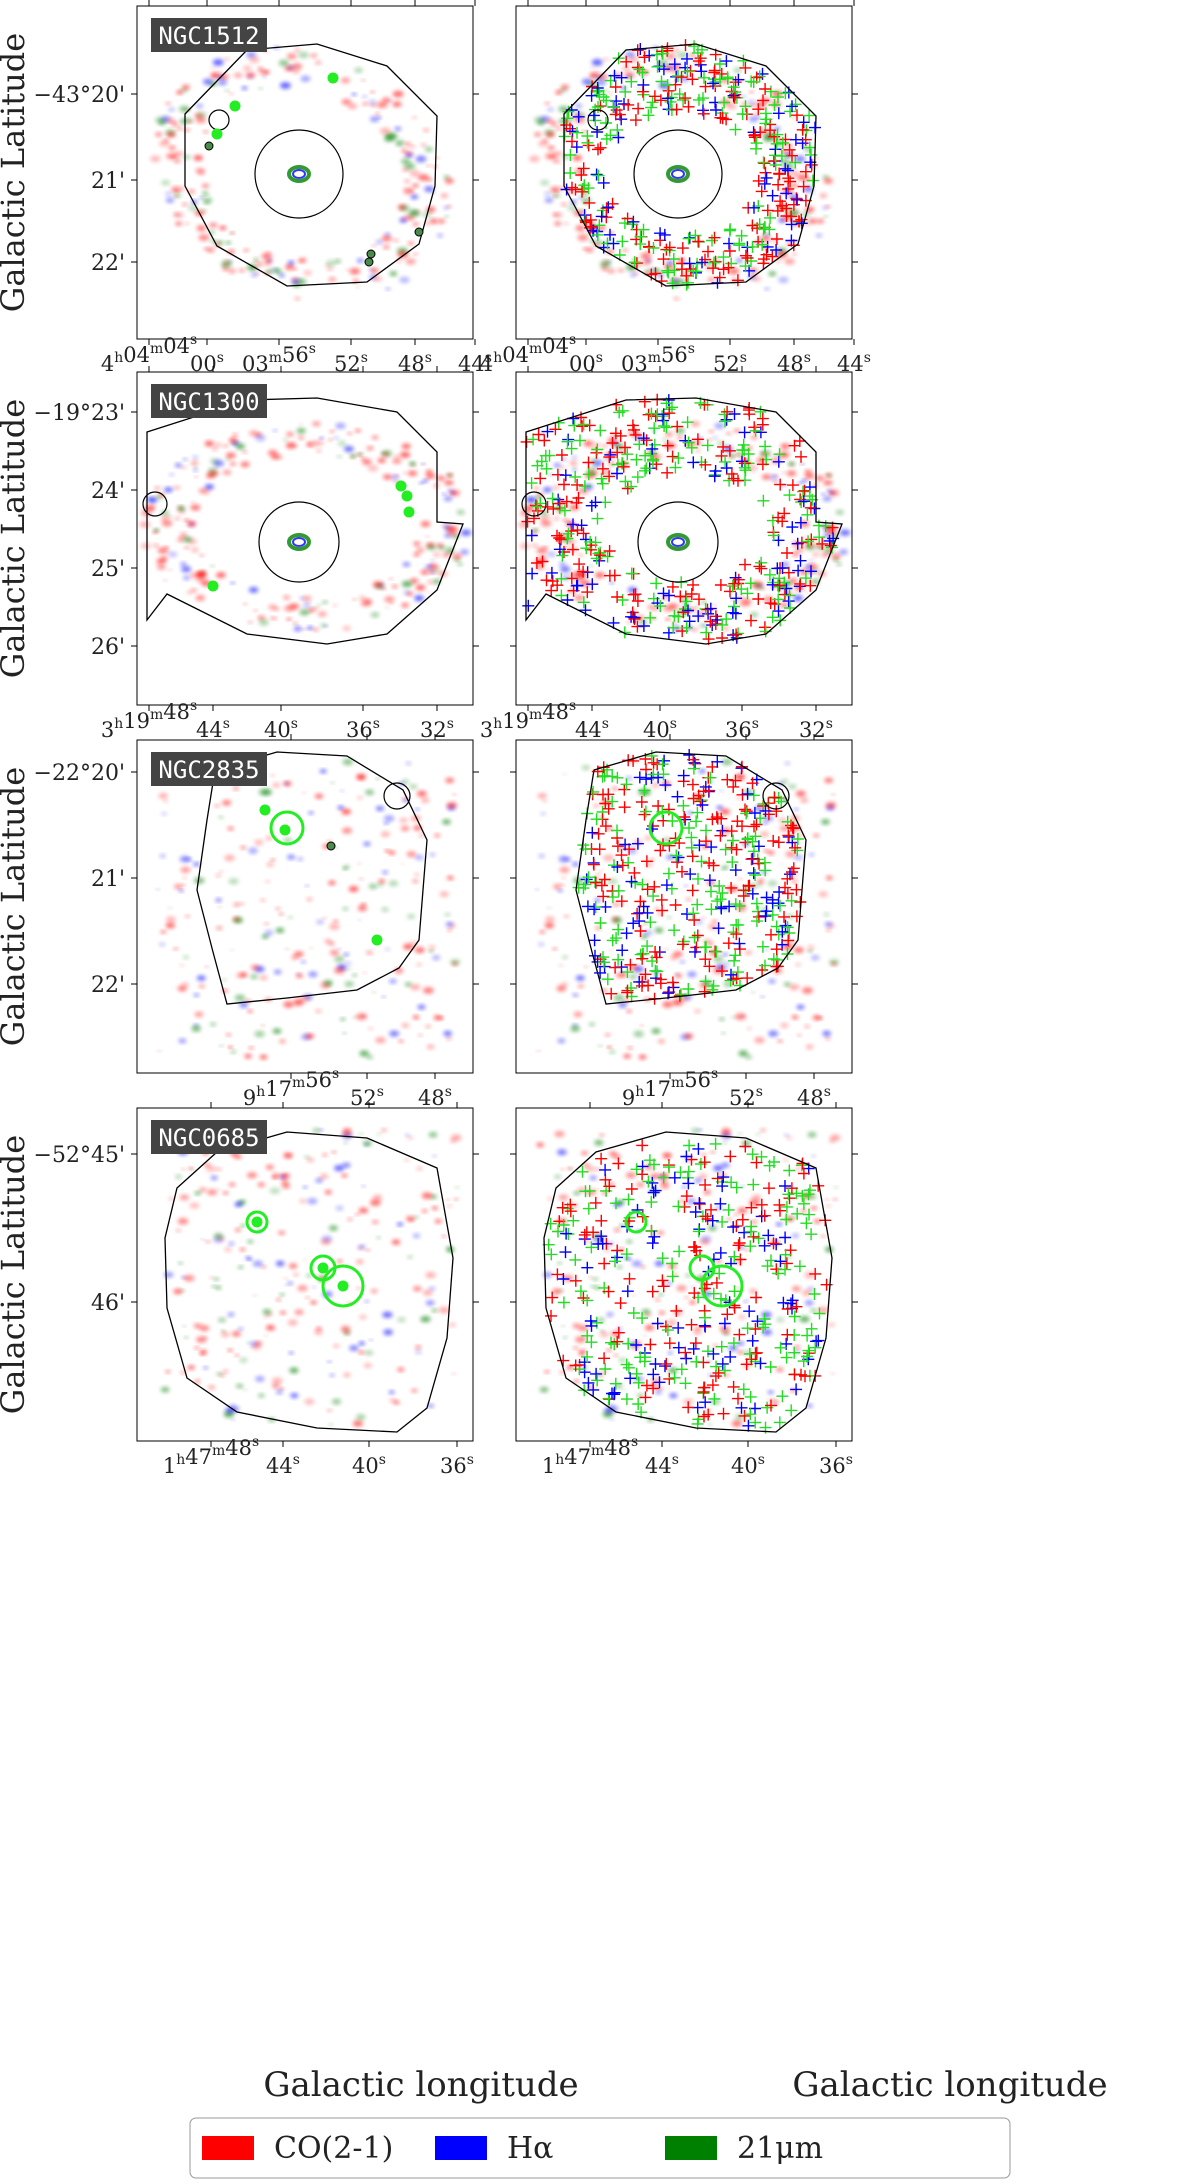  Describe the element at coordinates (302, 173) in the screenshot. I see `emission-blobs` at that location.